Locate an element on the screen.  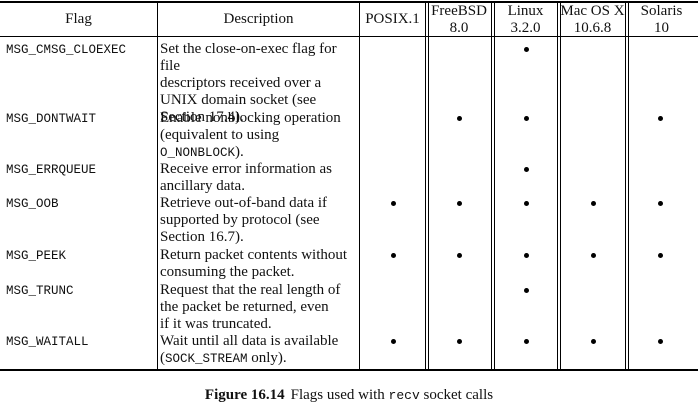
header-flag-label: Flag is located at coordinates (78, 19).